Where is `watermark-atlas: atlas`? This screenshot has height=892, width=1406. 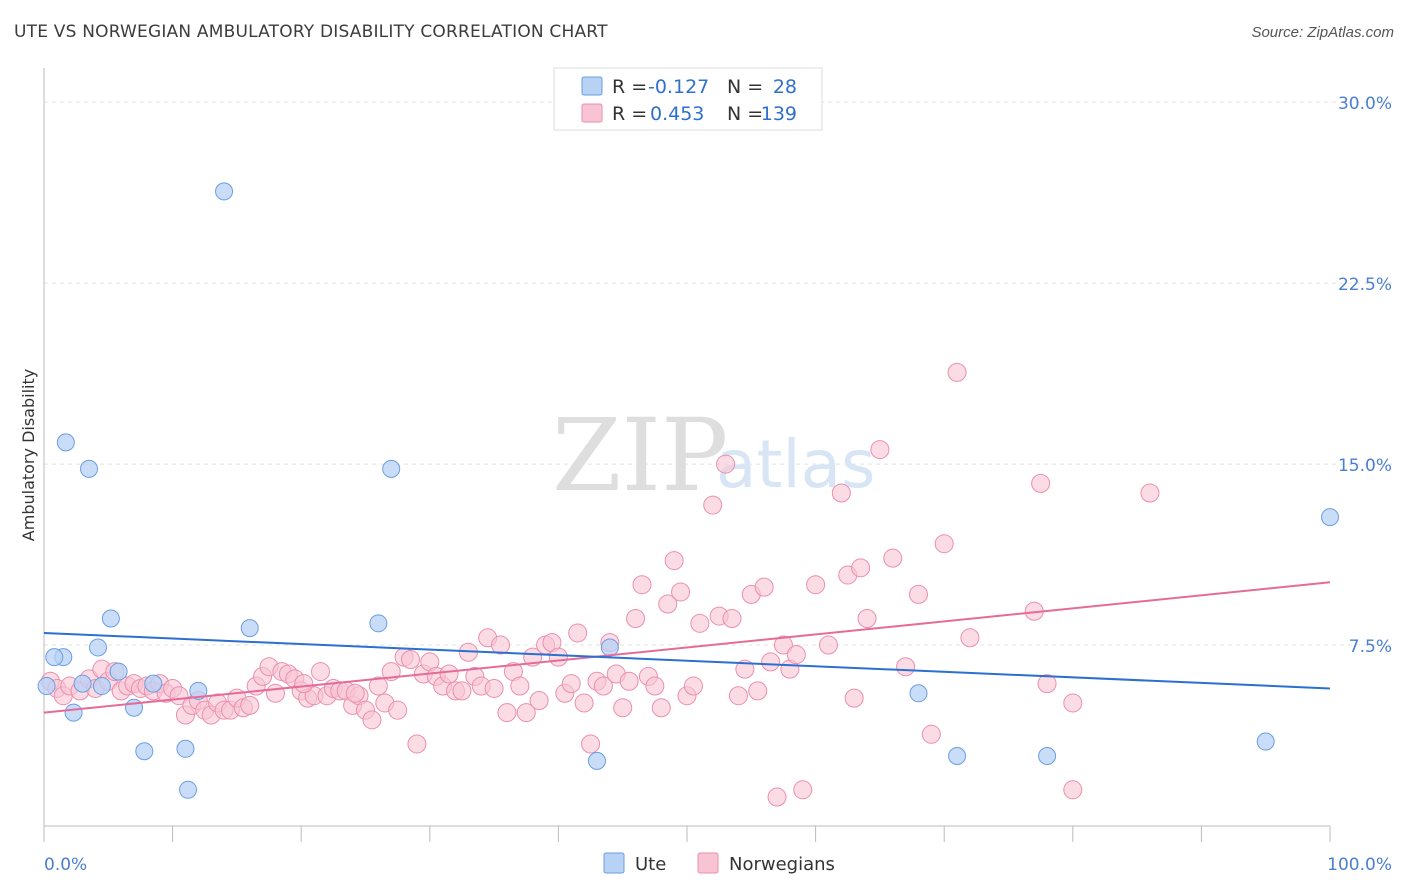
watermark-atlas: atlas is located at coordinates (796, 464).